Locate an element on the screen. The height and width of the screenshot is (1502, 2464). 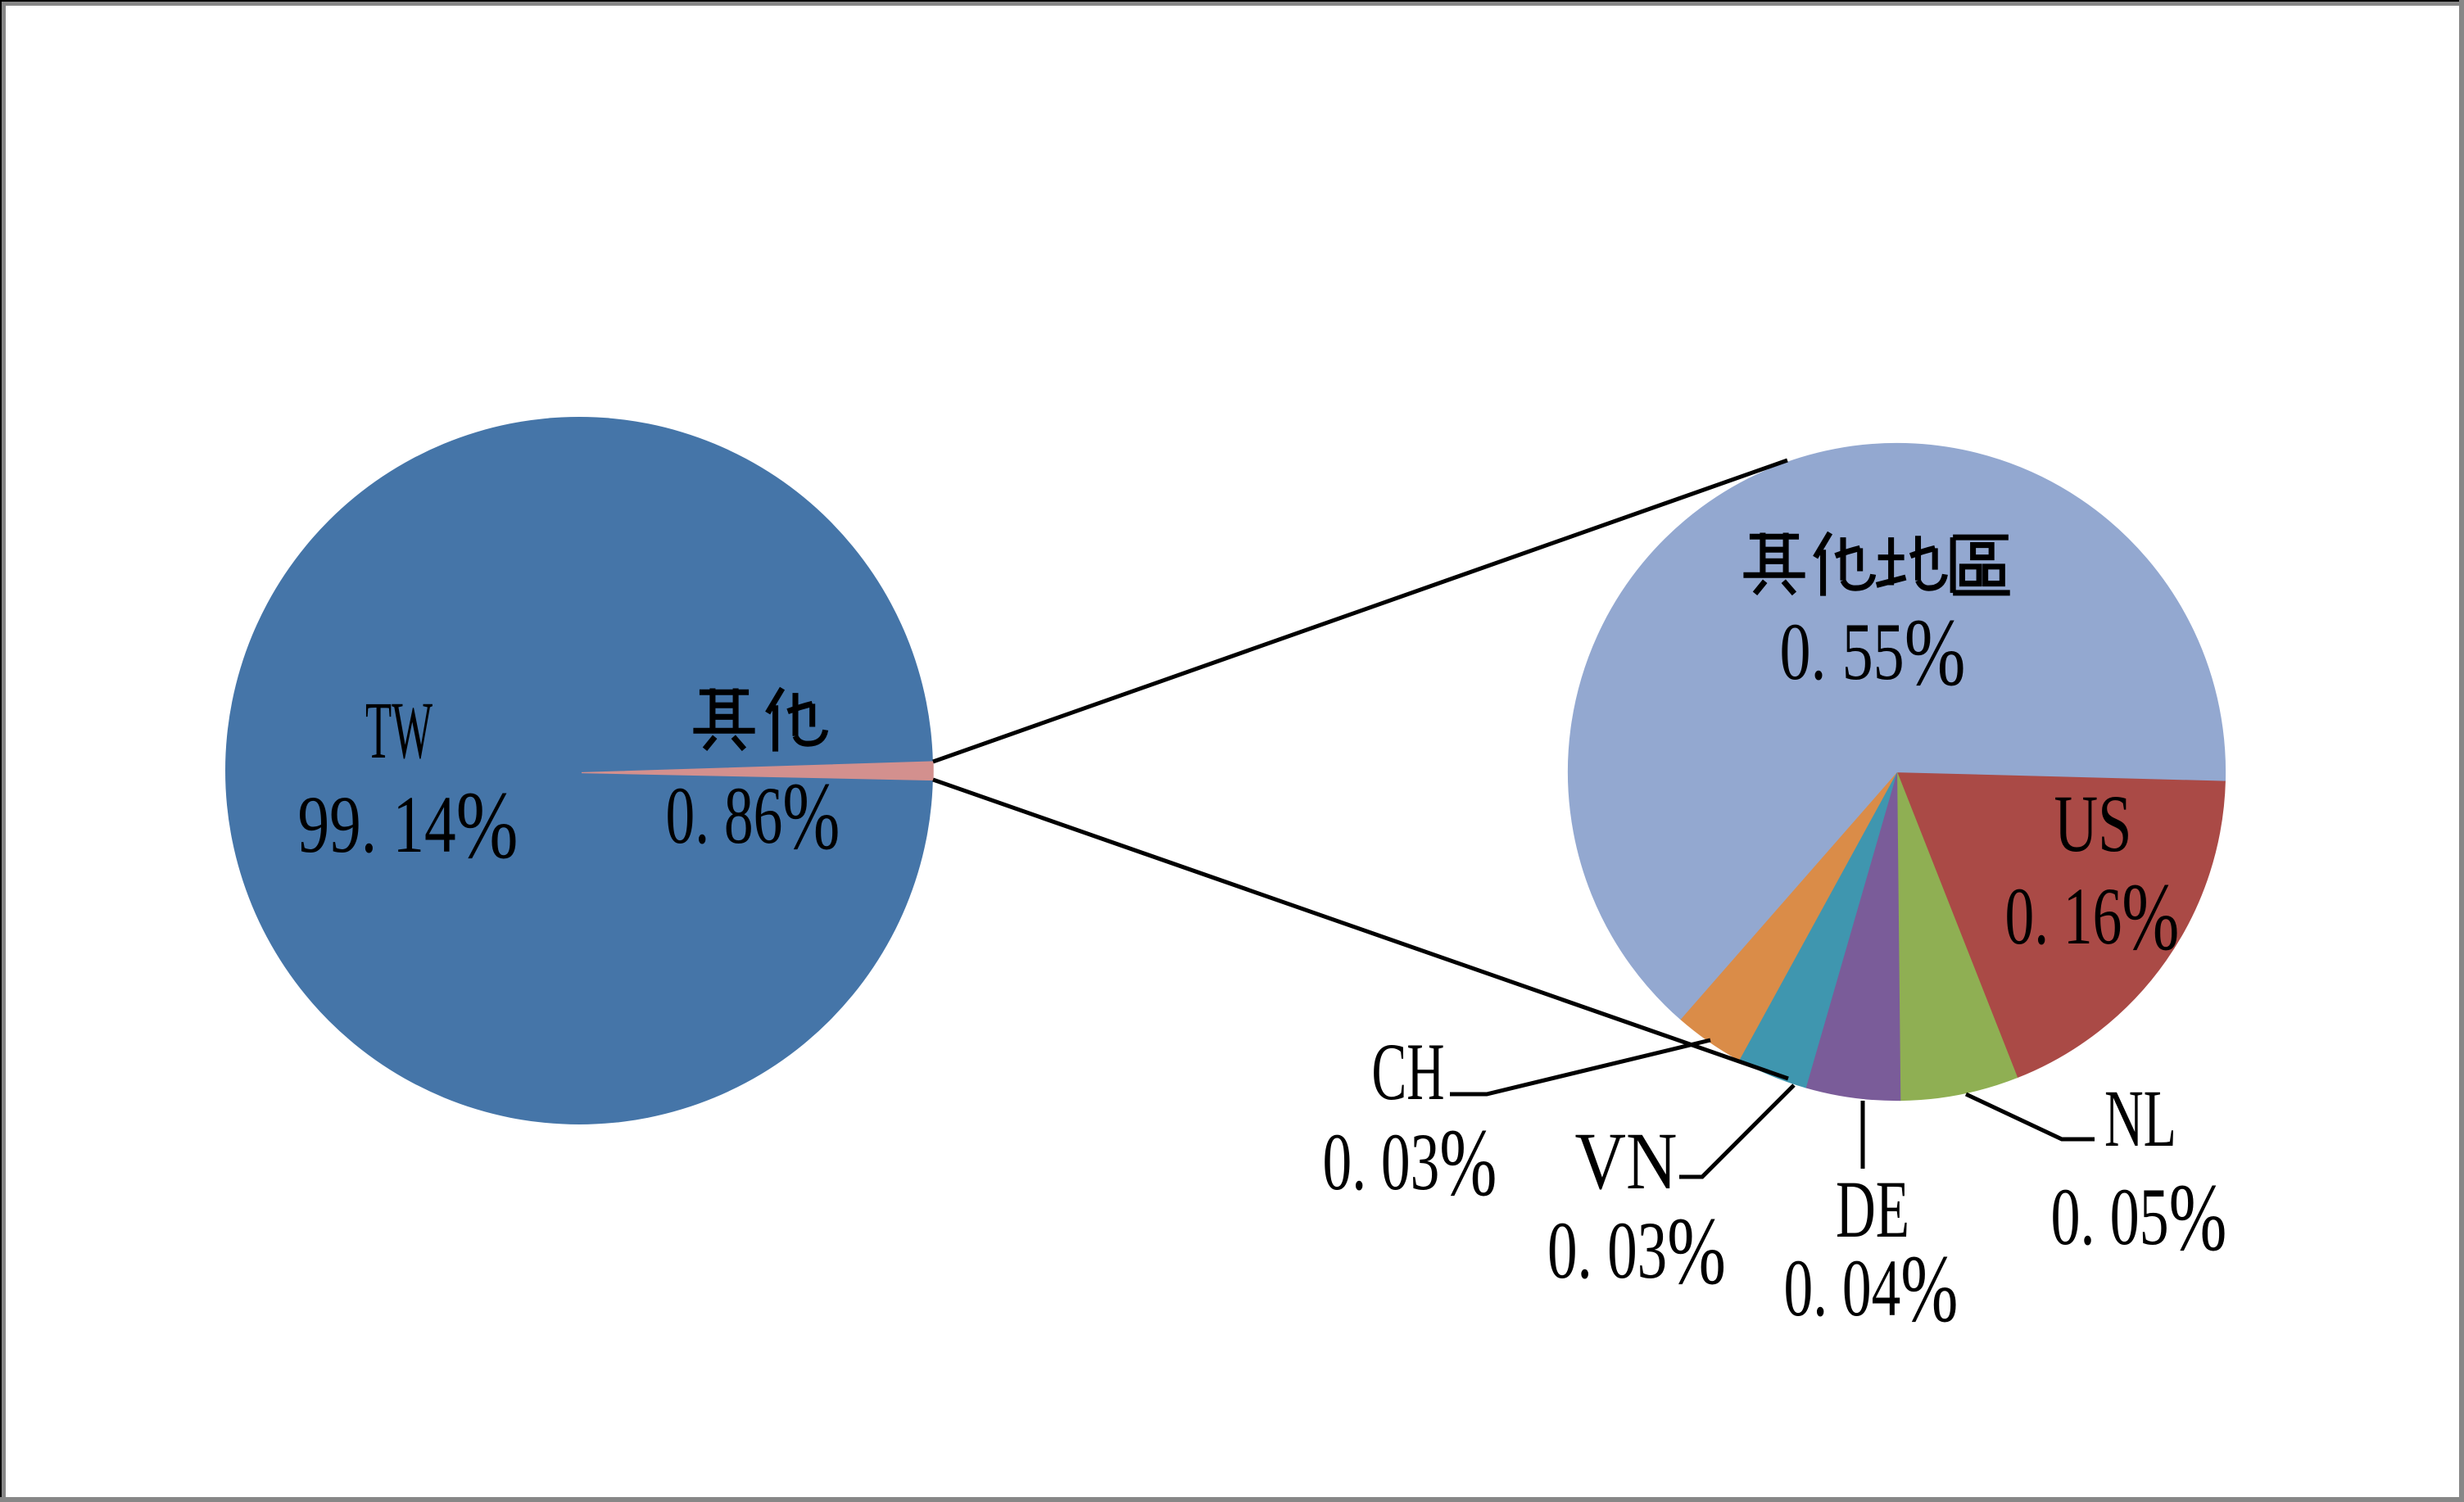
svg-text: VN is located at coordinates (1626, 1160).